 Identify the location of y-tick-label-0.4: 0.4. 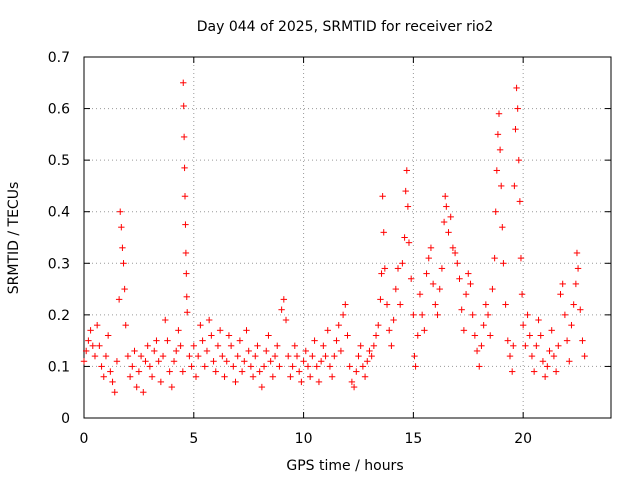
(59, 213).